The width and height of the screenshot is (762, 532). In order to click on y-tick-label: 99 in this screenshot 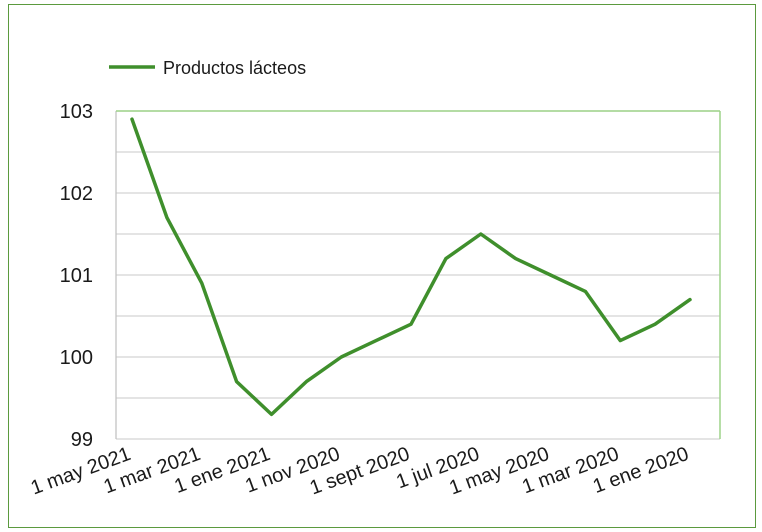, I will do `click(82, 440)`.